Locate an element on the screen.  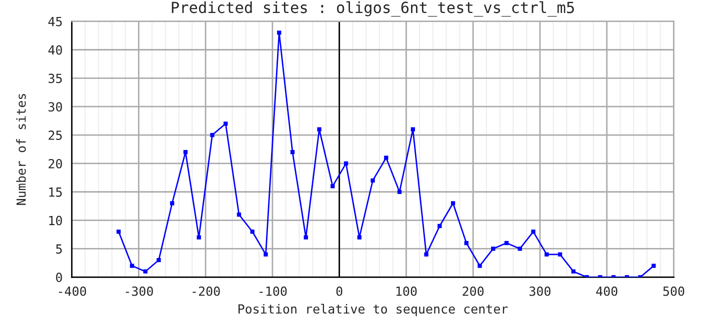
x-tick-label: 100 is located at coordinates (406, 291).